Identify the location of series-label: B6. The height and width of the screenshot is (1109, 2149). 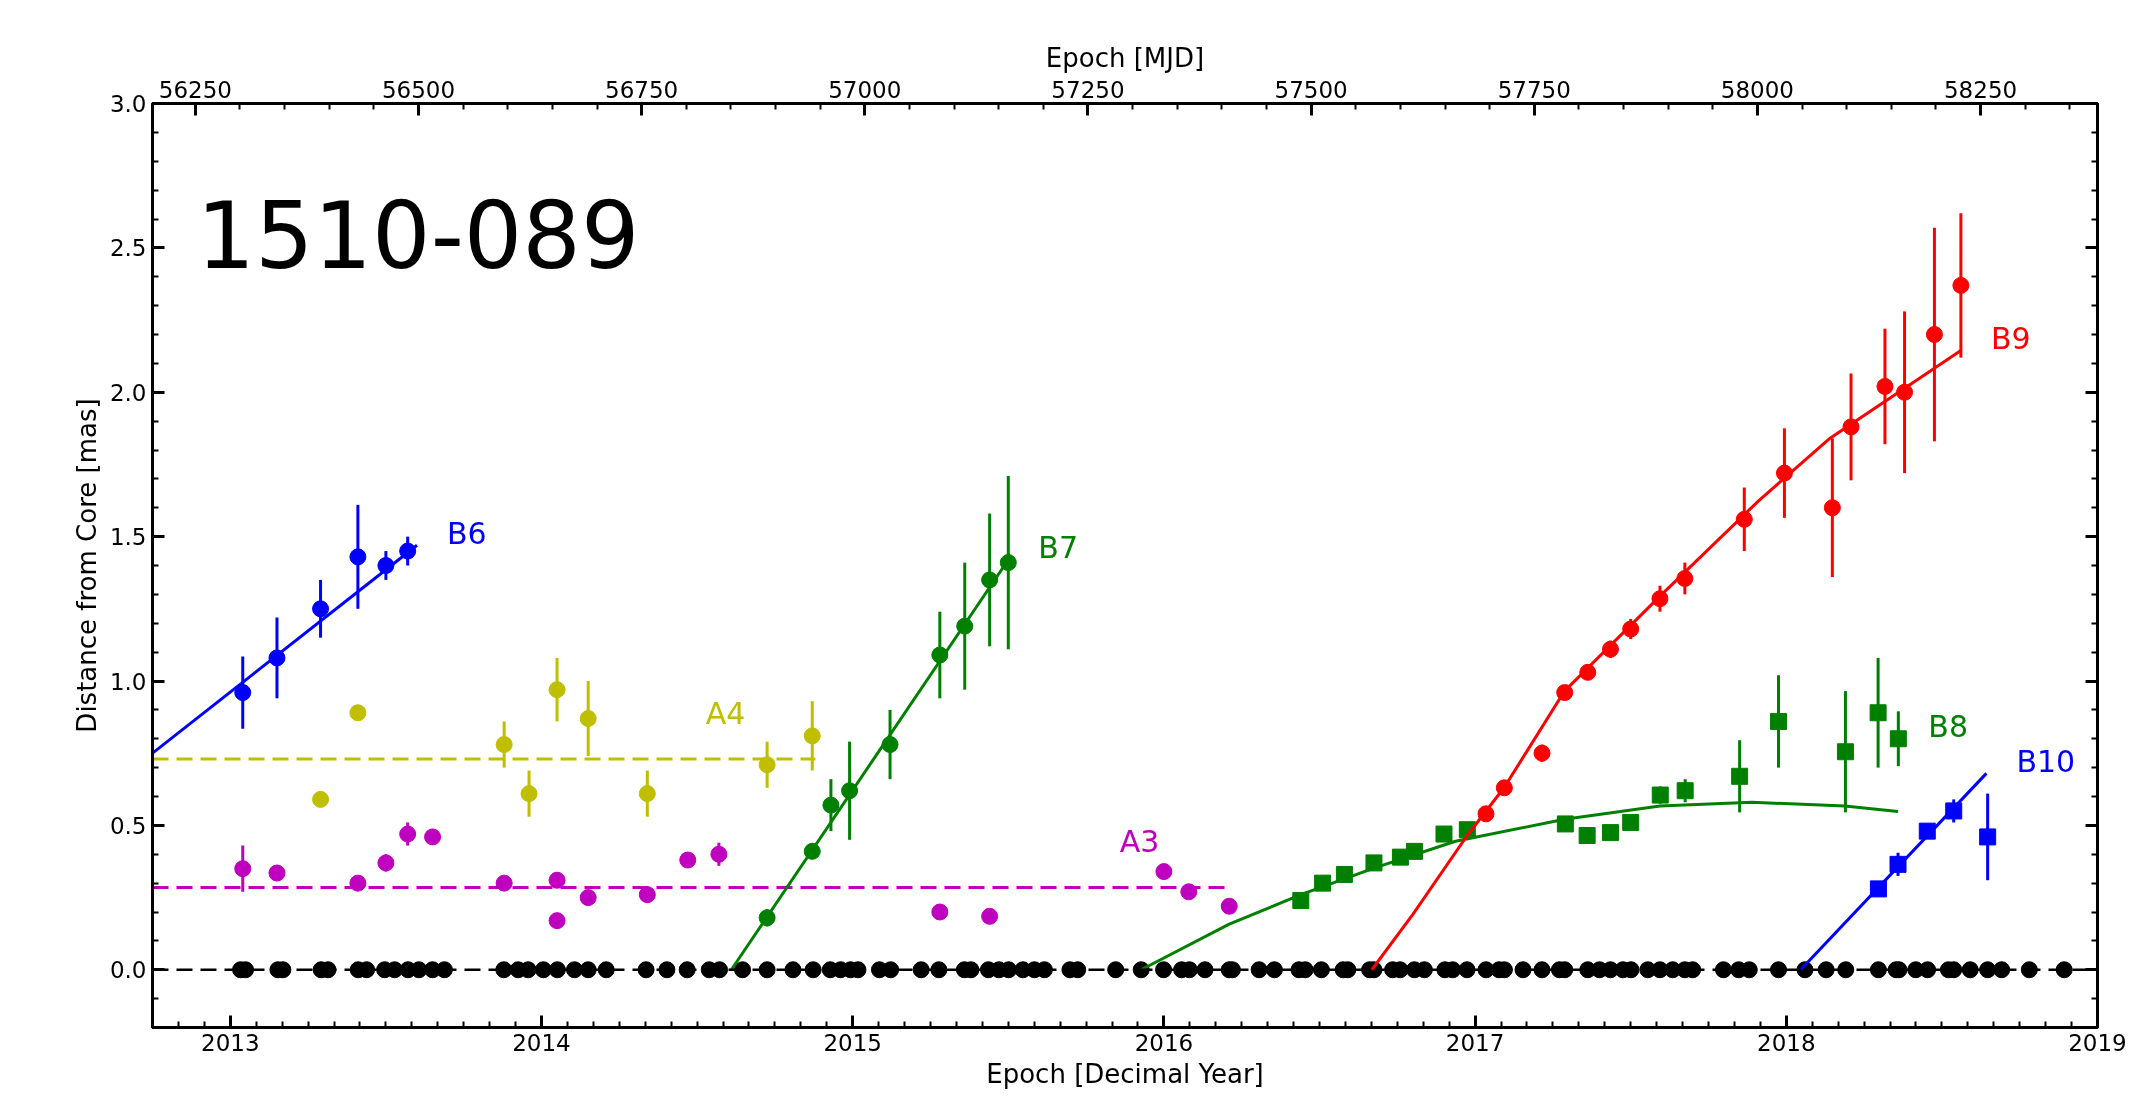
(467, 533).